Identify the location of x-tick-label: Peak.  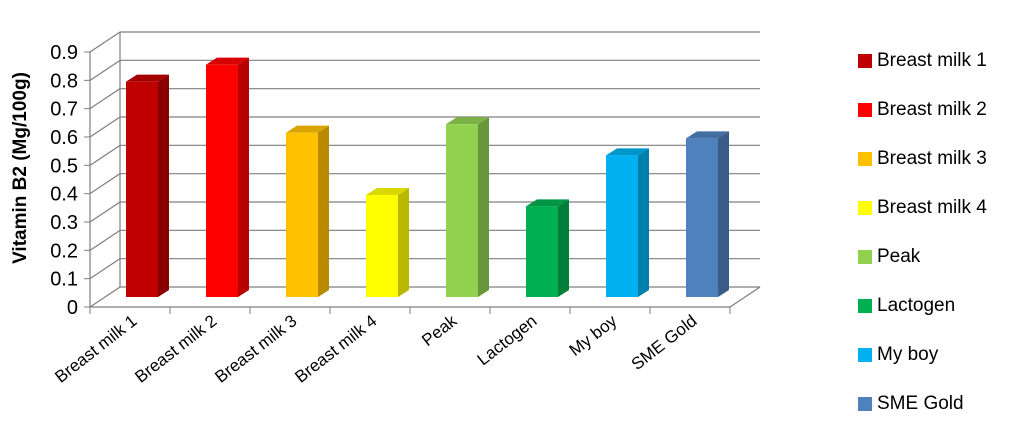
(439, 330).